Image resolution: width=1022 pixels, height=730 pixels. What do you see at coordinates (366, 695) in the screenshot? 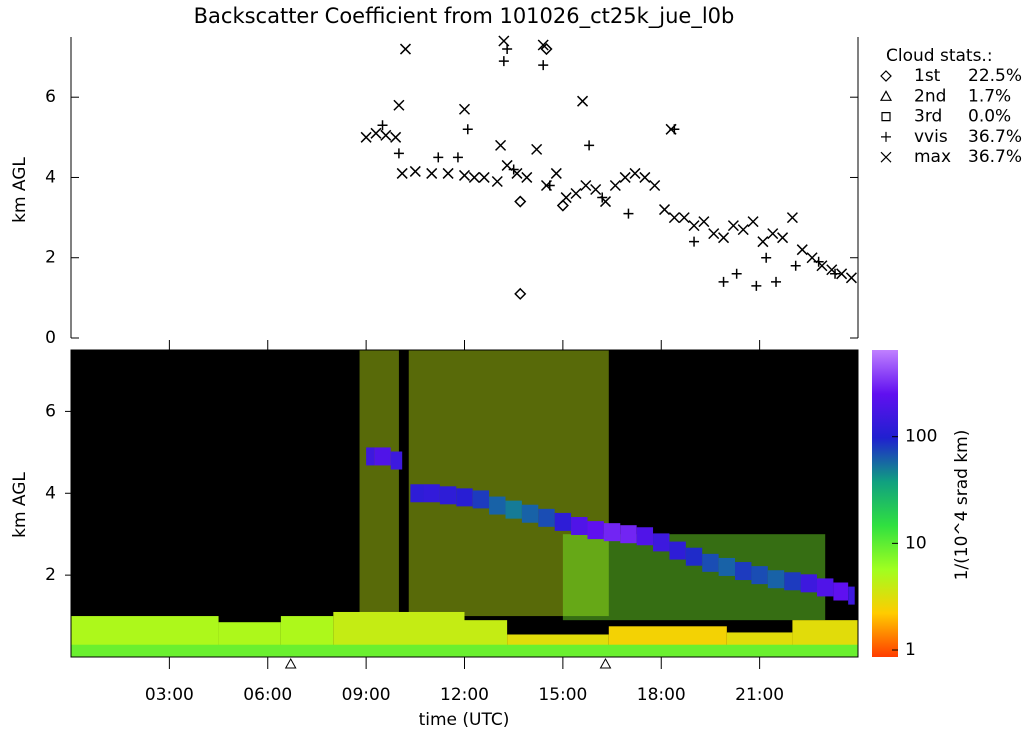
I see `x-tick-label: 09:00` at bounding box center [366, 695].